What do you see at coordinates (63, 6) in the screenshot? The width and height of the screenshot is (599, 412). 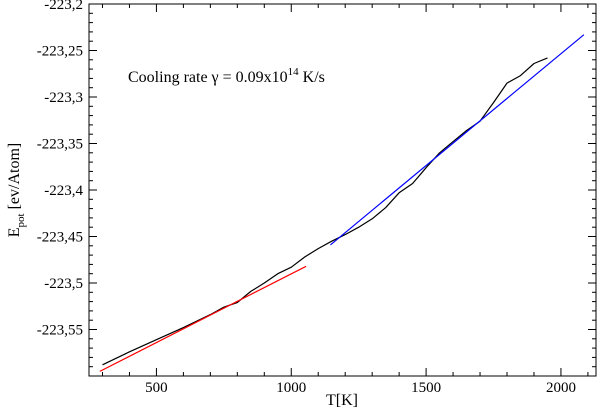 I see `y-tick-label: -223,2` at bounding box center [63, 6].